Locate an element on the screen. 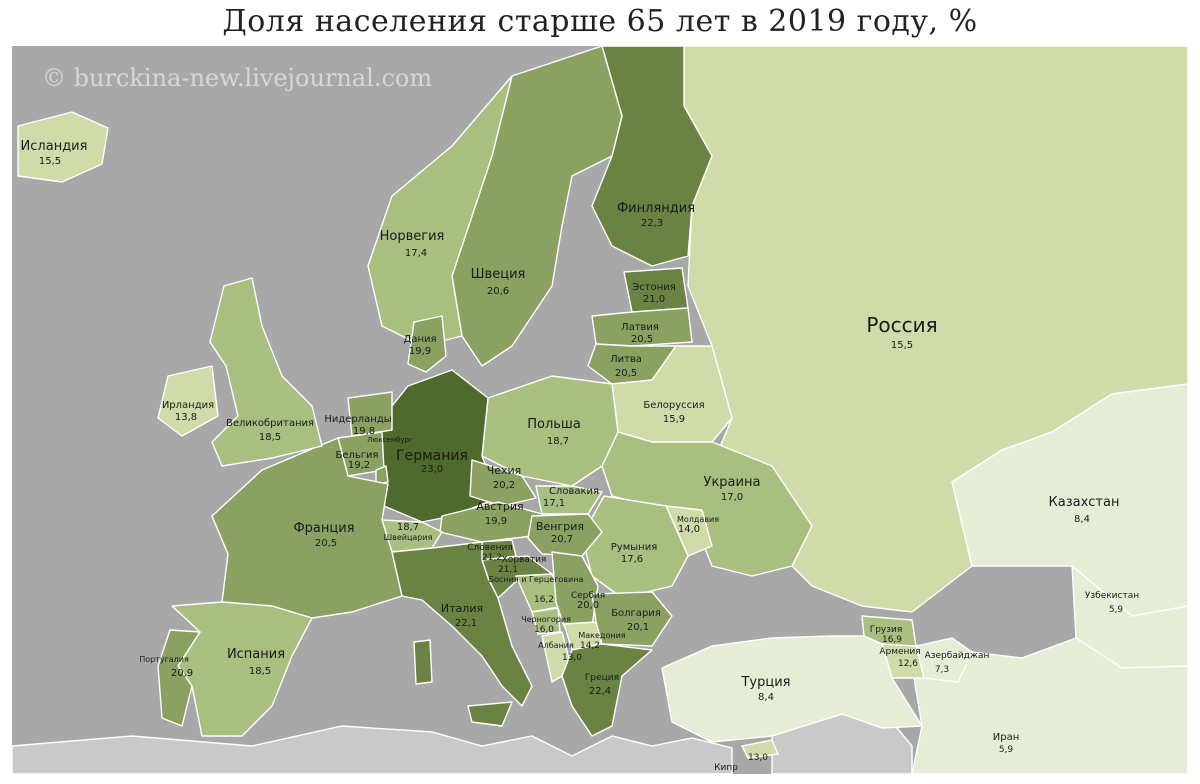 Image resolution: width=1200 pixels, height=784 pixels. value-moldova: 14,0 is located at coordinates (689, 529).